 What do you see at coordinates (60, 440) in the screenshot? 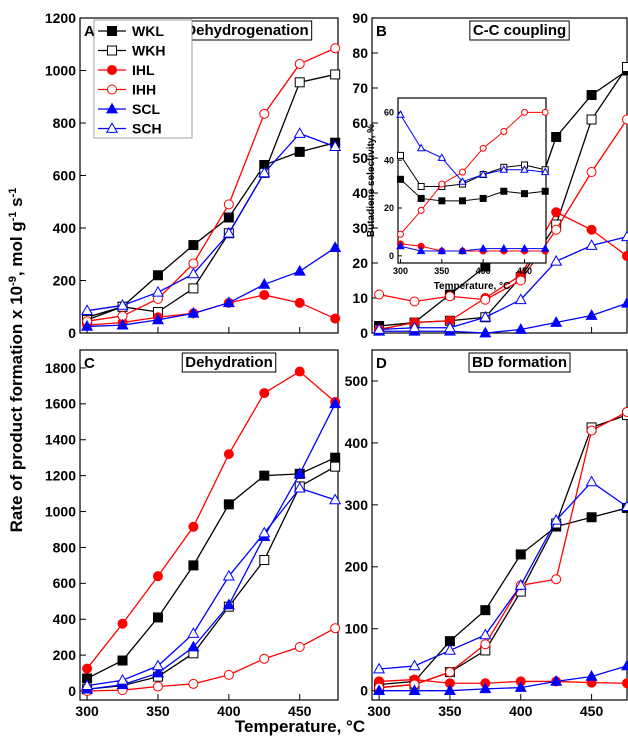
I see `y-tick-label: 1400` at bounding box center [60, 440].